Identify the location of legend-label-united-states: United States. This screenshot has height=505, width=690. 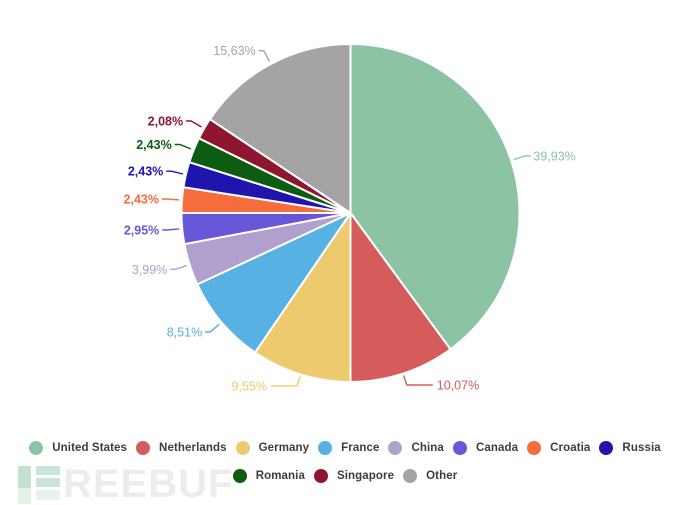
(90, 448).